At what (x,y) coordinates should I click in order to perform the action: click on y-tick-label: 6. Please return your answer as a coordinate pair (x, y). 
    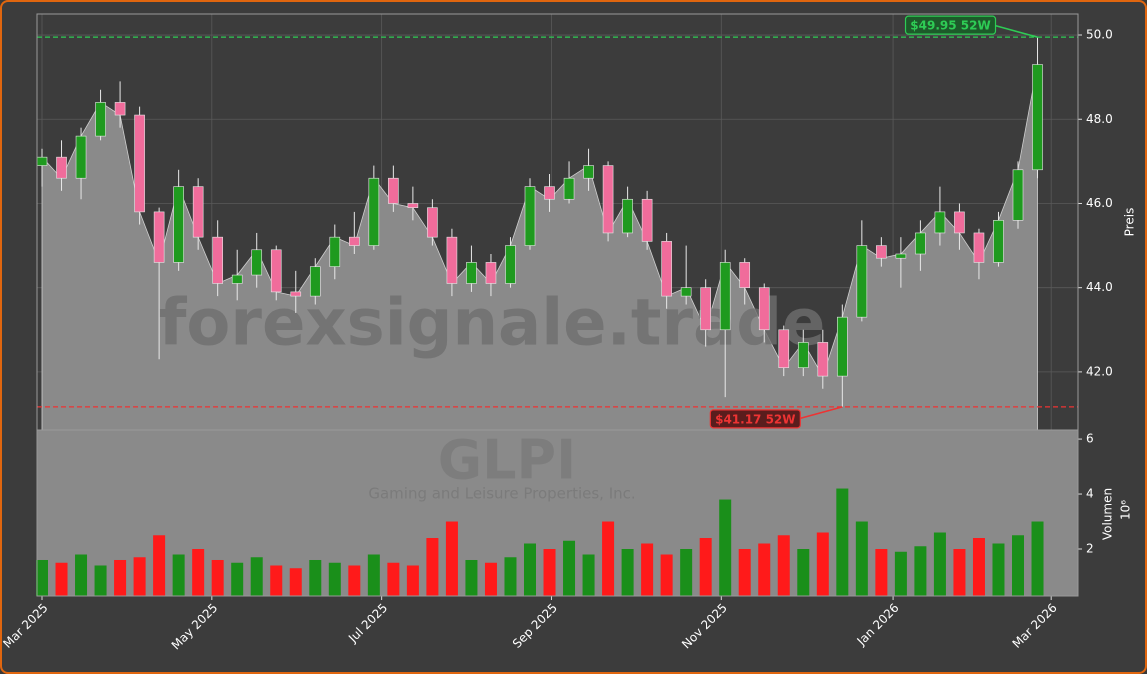
    Looking at the image, I should click on (1090, 439).